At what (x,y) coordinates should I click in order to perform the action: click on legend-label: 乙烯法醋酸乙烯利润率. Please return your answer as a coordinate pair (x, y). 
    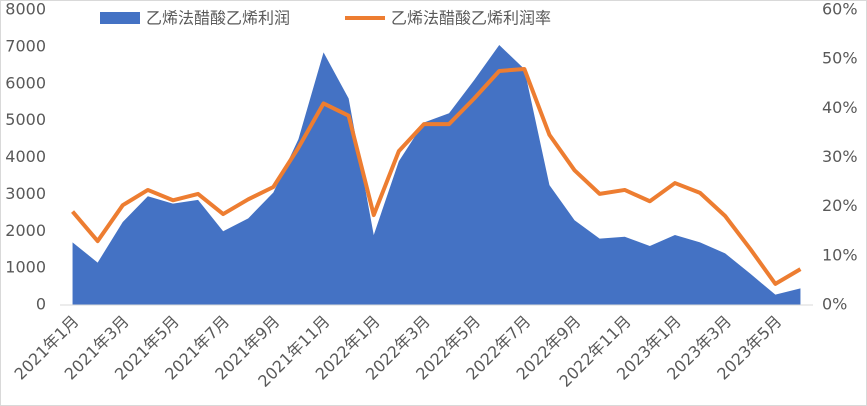
    Looking at the image, I should click on (471, 18).